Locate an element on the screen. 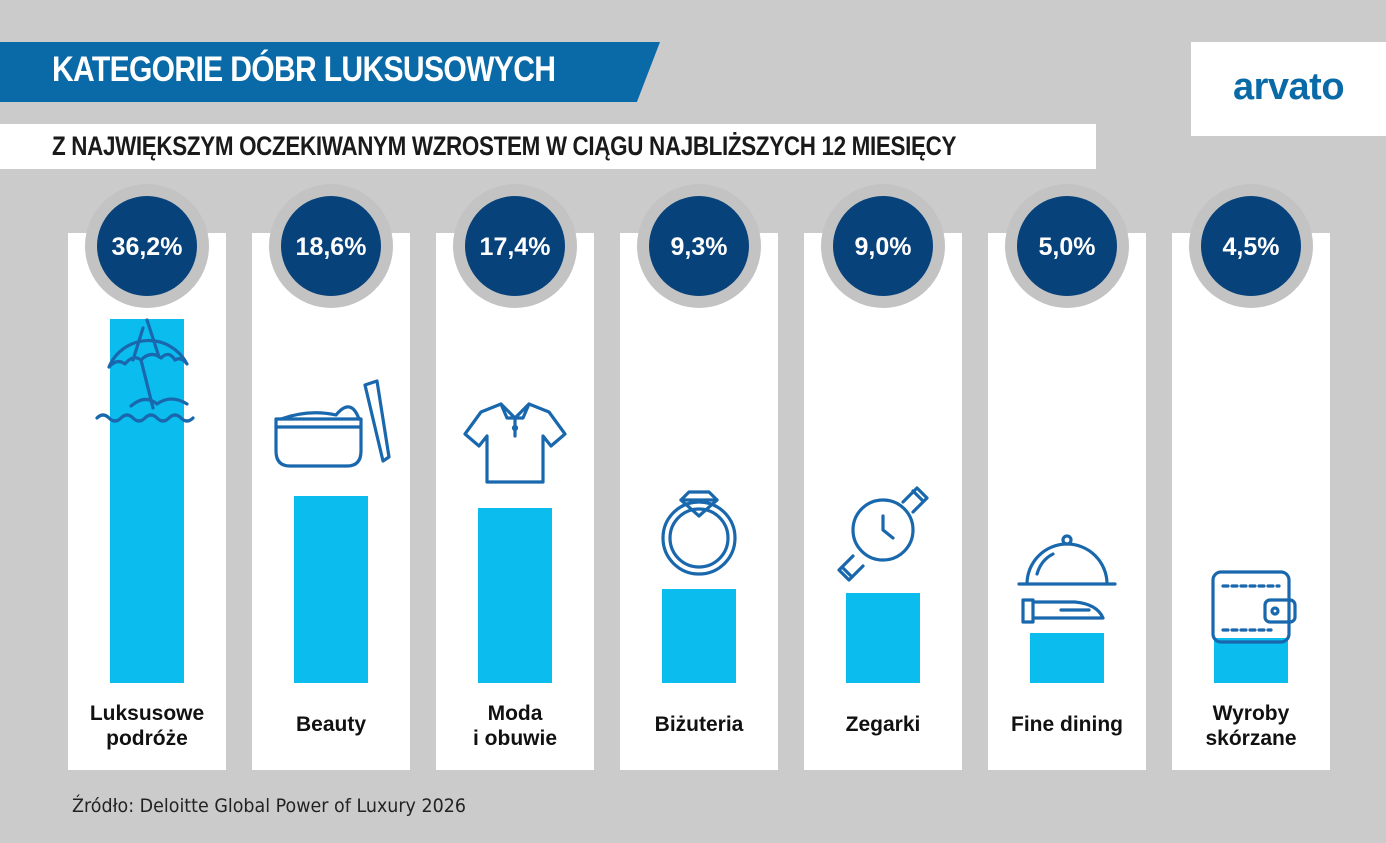 The image size is (1386, 843). data-label: 18,6% is located at coordinates (331, 247).